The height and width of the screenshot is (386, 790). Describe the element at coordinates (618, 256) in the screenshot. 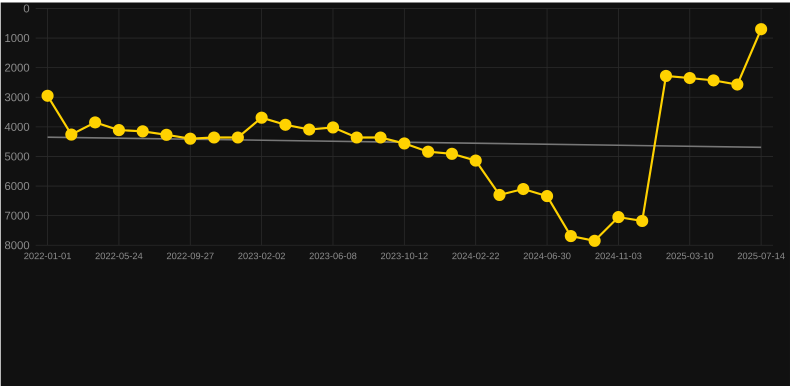

I see `x-tick-label: 2024-11-03` at that location.